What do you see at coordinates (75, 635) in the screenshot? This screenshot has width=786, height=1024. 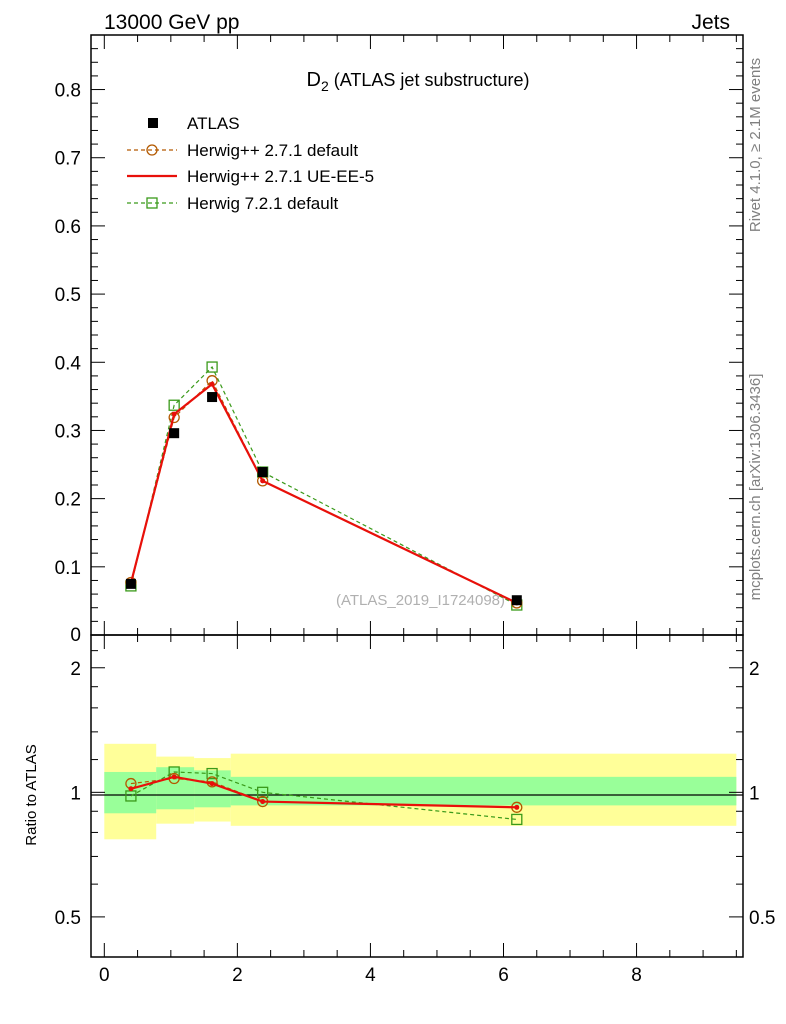 I see `main-y-zero-label: 0` at bounding box center [75, 635].